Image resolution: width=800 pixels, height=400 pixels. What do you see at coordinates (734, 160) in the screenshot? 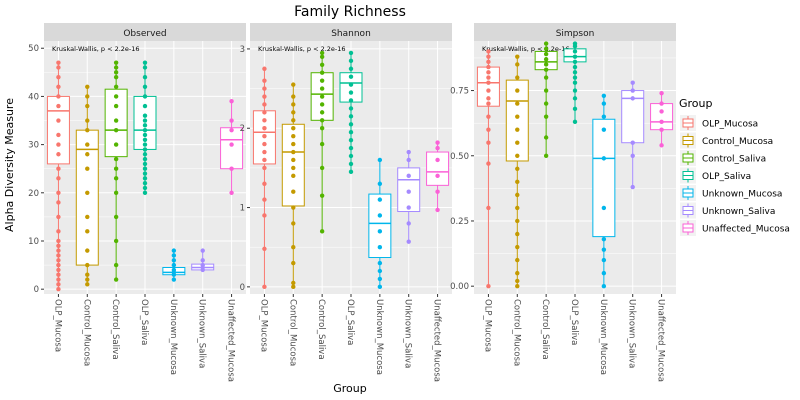
I see `legend-label: Control_Saliva` at bounding box center [734, 160].